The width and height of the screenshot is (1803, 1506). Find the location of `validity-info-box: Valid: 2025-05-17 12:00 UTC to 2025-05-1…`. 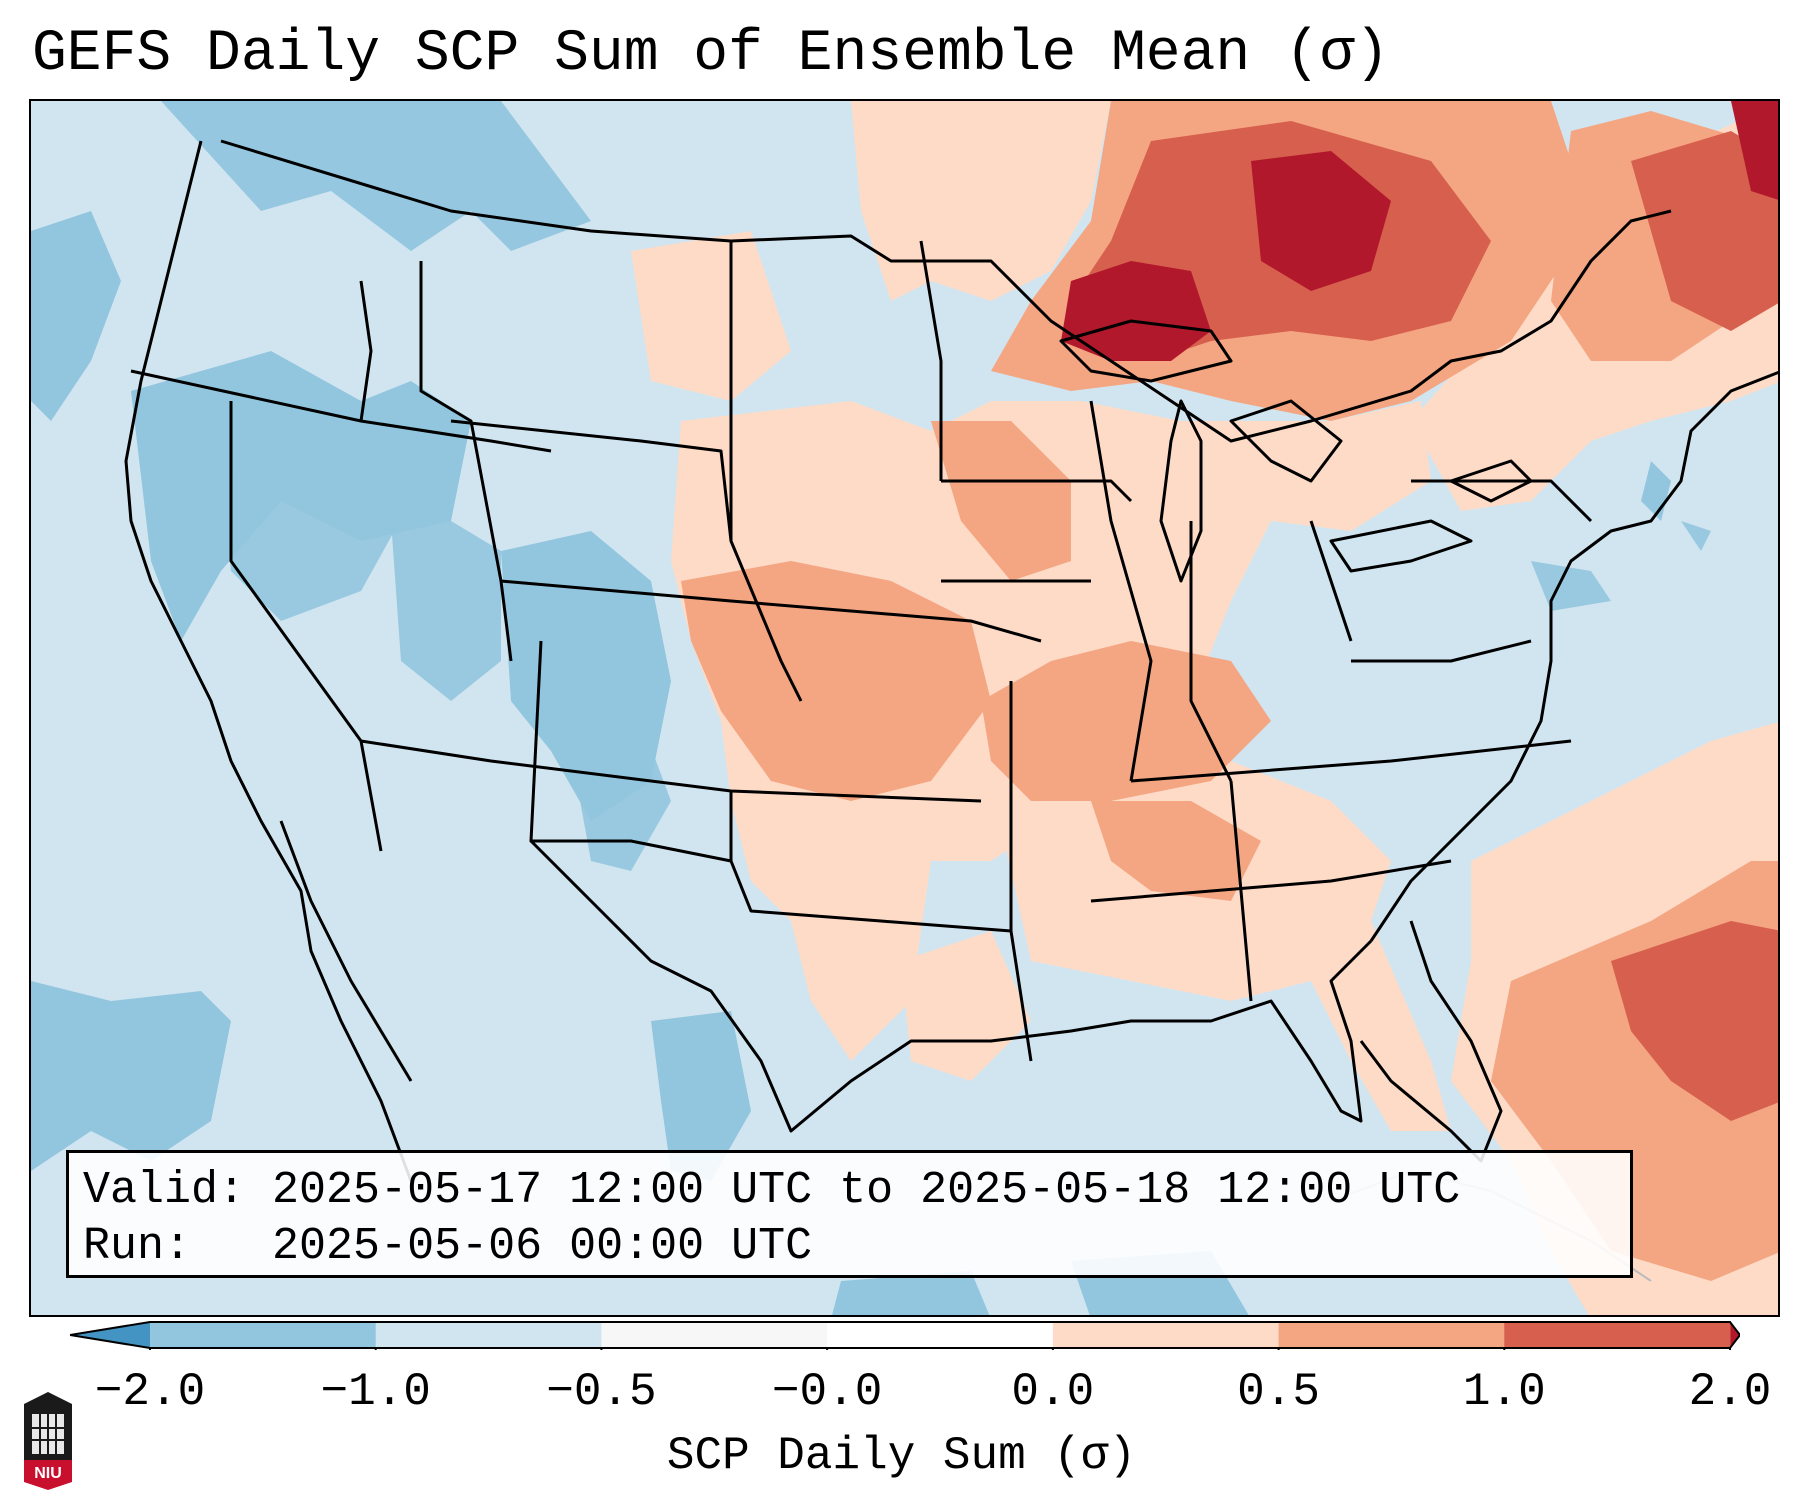

validity-info-box: Valid: 2025-05-17 12:00 UTC to 2025-05-1… is located at coordinates (849, 1214).